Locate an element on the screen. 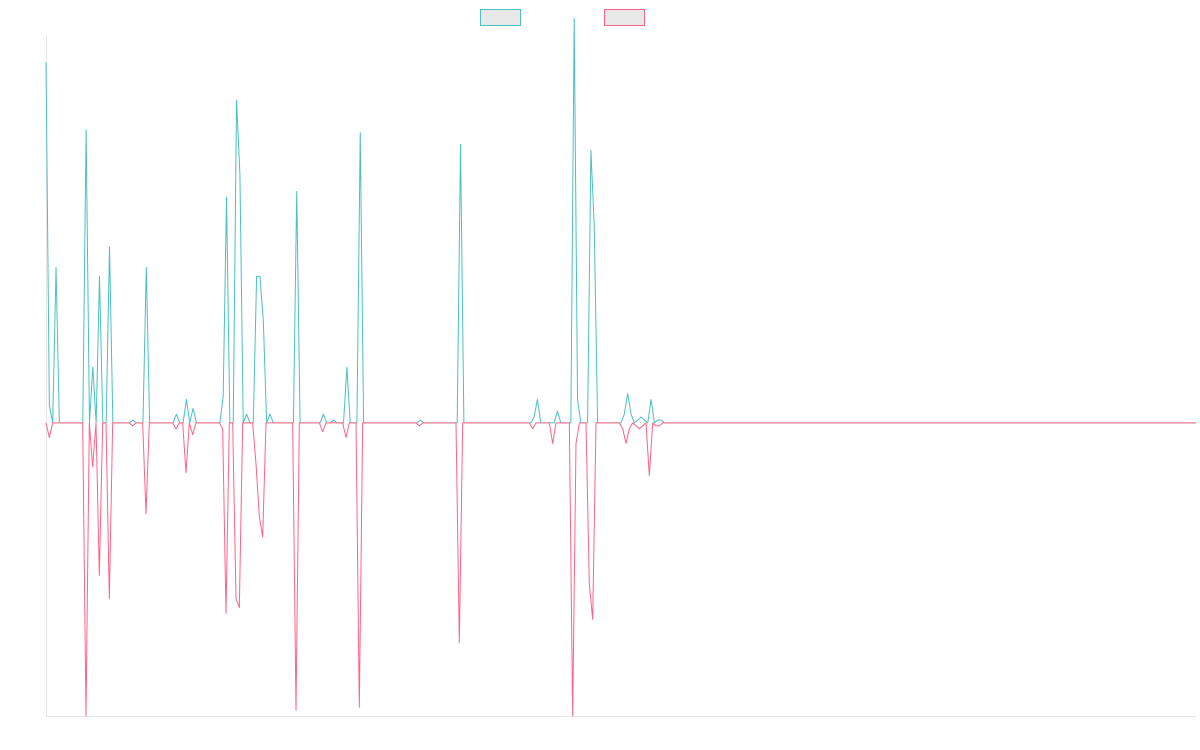  legend is located at coordinates (562, 17).